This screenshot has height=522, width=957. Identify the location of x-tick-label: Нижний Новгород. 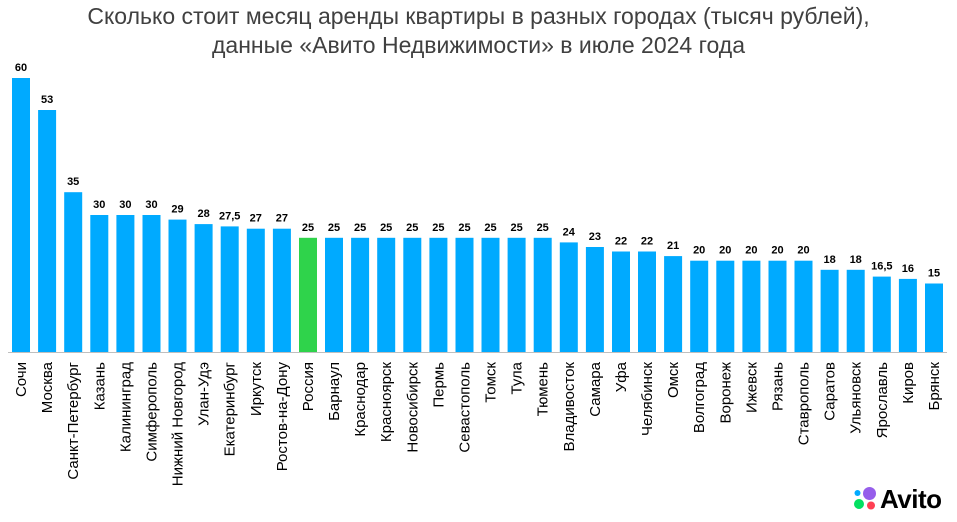
(178, 424).